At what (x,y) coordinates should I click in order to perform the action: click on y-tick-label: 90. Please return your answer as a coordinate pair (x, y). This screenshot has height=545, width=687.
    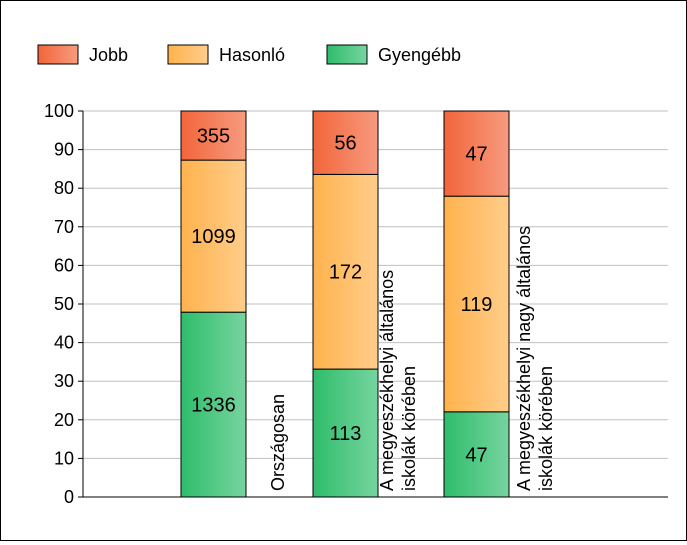
    Looking at the image, I should click on (64, 150).